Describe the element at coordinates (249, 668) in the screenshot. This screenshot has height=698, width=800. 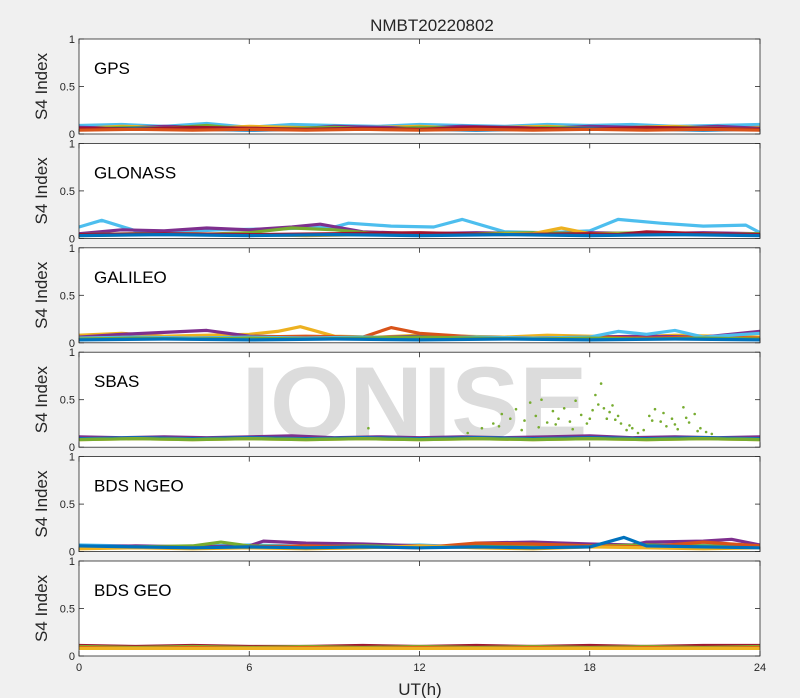
I see `x-tick-label: 6` at that location.